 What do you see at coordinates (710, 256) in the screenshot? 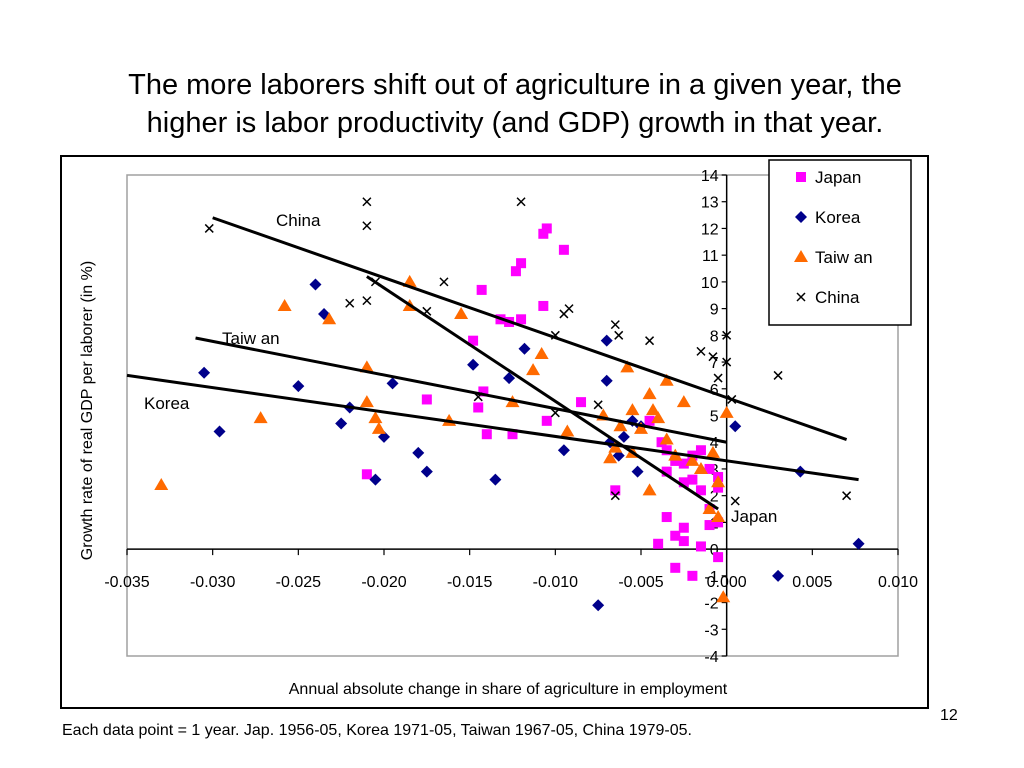
I see `y-tick-label: 11` at bounding box center [710, 256].